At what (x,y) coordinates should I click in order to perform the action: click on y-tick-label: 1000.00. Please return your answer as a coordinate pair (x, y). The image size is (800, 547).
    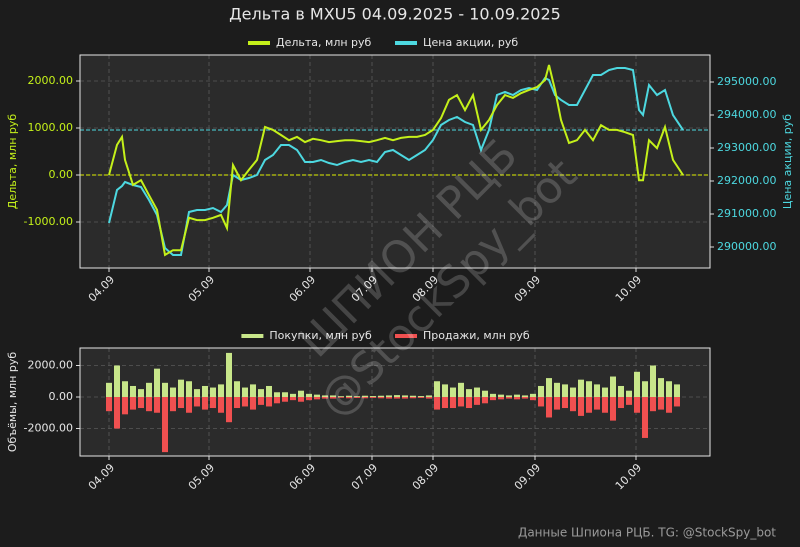
    Looking at the image, I should click on (51, 127).